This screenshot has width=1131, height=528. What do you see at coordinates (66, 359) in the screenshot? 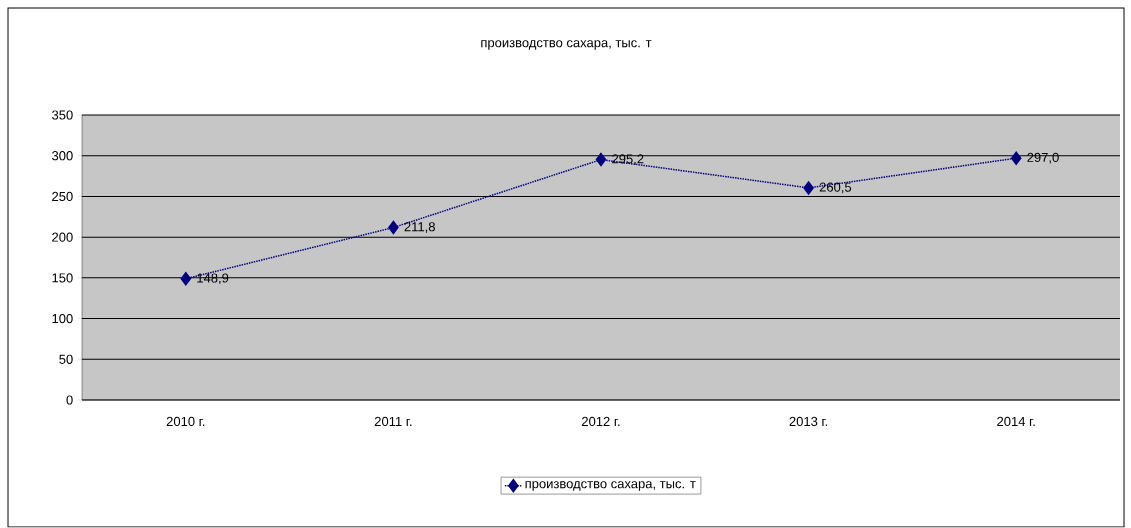
I see `y-tick-label: 50` at bounding box center [66, 359].